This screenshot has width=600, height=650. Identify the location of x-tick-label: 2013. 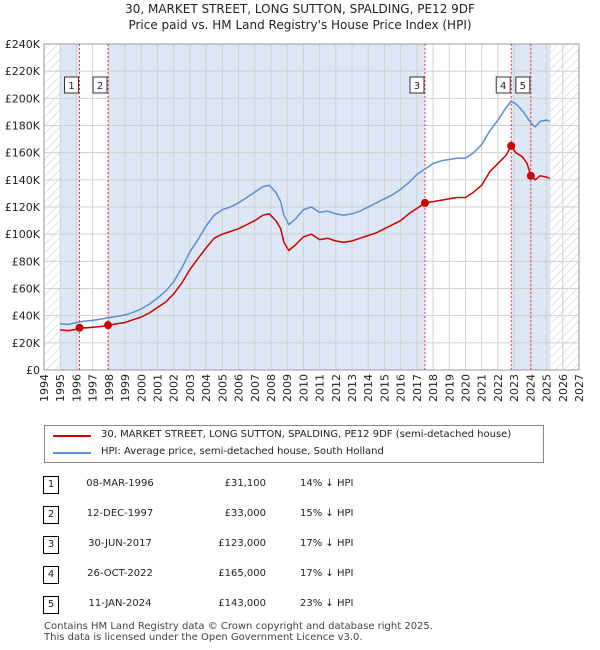
(352, 388).